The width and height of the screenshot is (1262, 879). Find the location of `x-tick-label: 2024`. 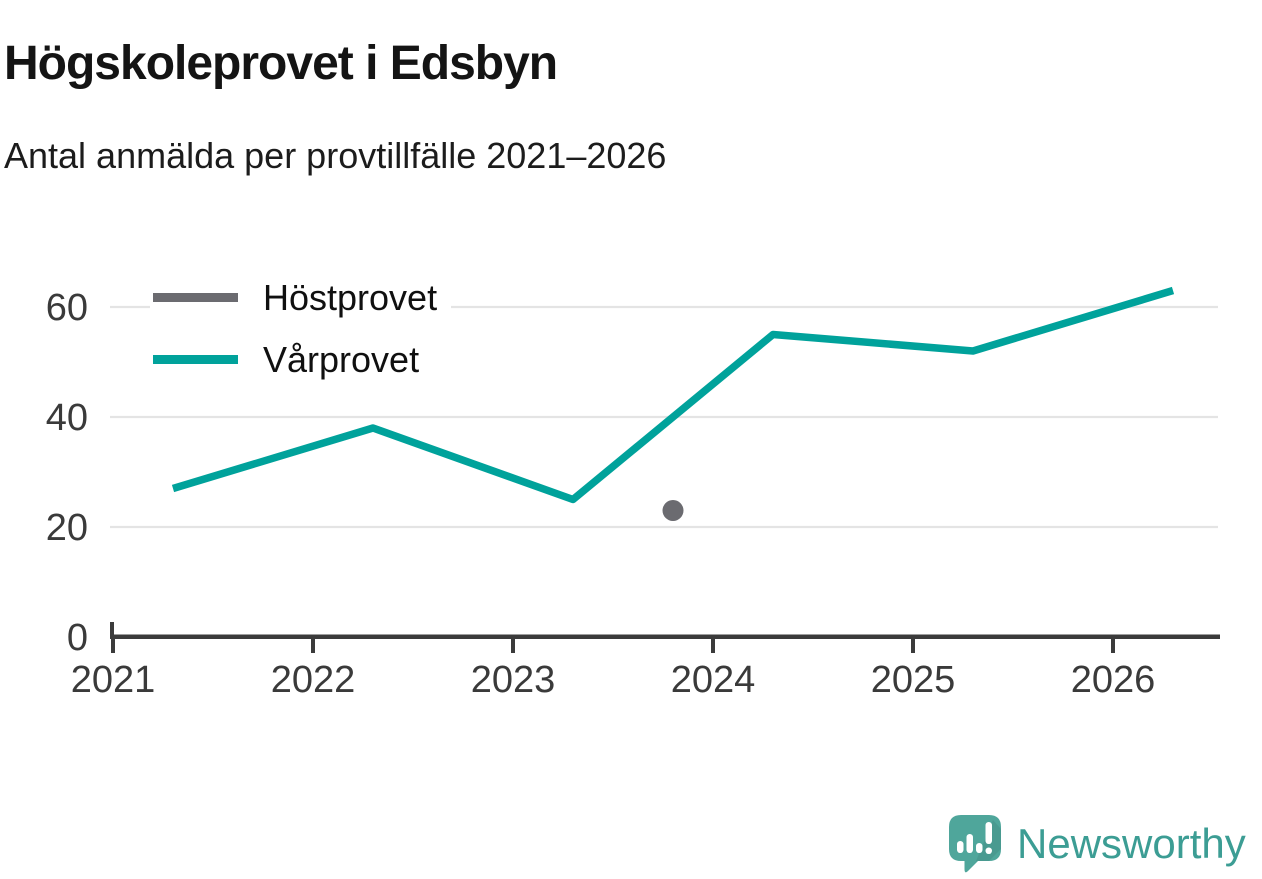

x-tick-label: 2024 is located at coordinates (713, 680).